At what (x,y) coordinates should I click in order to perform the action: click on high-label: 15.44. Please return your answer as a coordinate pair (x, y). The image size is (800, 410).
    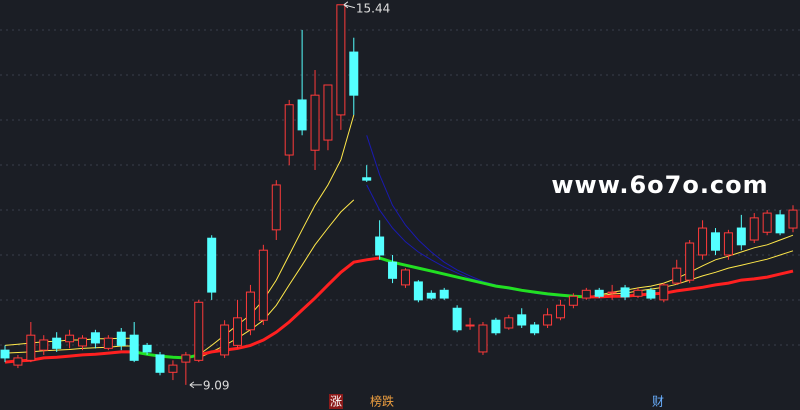
    Looking at the image, I should click on (373, 8).